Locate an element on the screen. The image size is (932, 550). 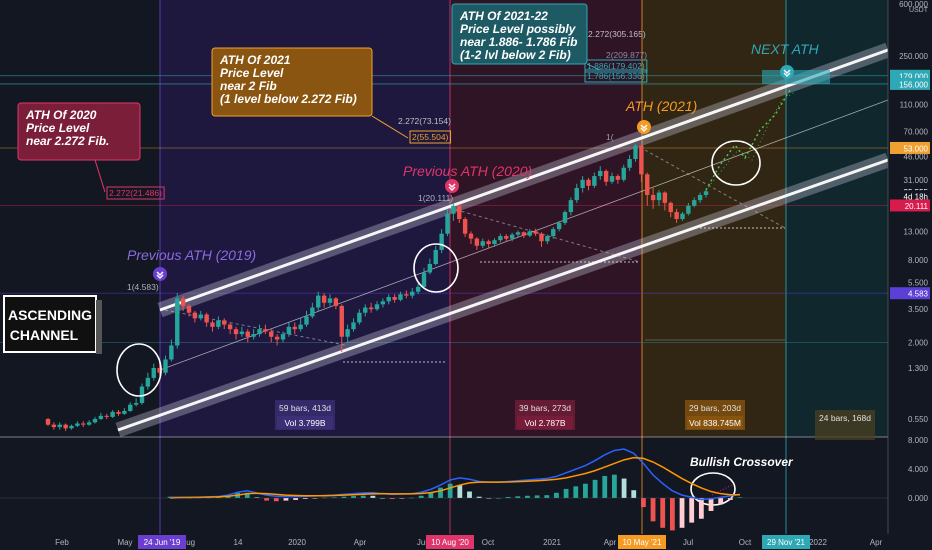
time-tick-label: Jul is located at coordinates (422, 542).